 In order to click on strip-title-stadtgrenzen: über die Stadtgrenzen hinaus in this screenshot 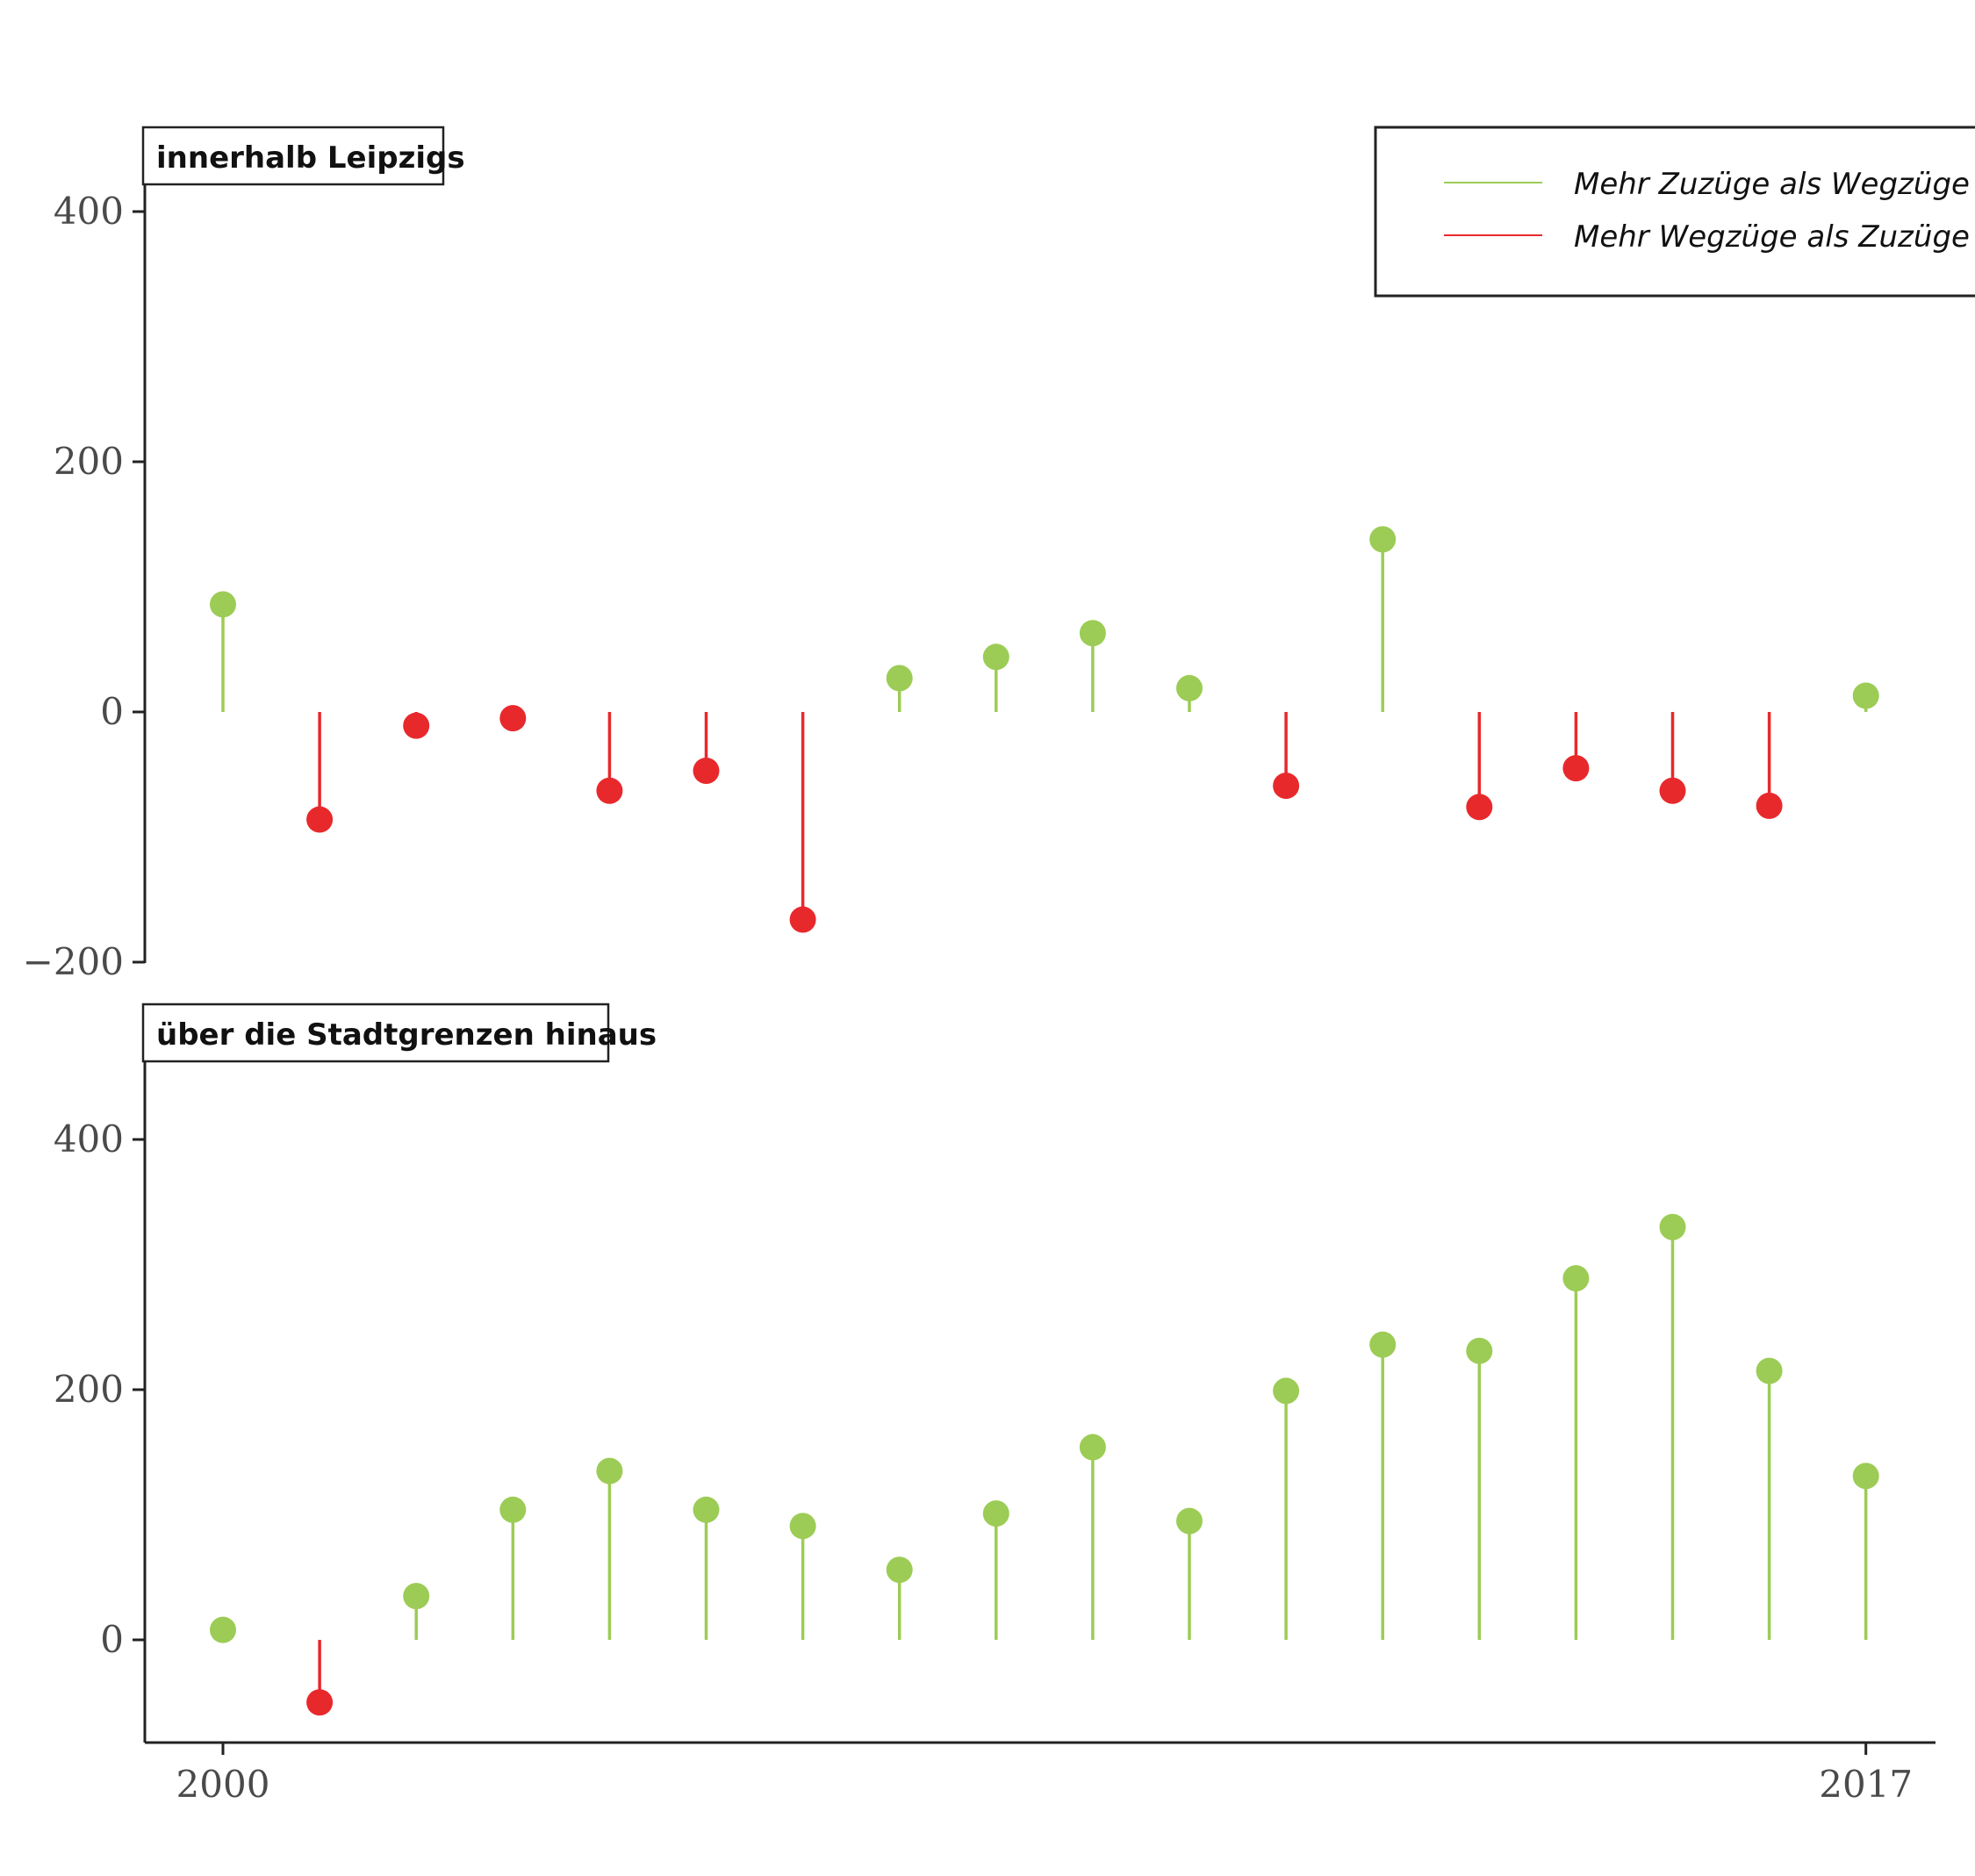, I will do `click(407, 1035)`.